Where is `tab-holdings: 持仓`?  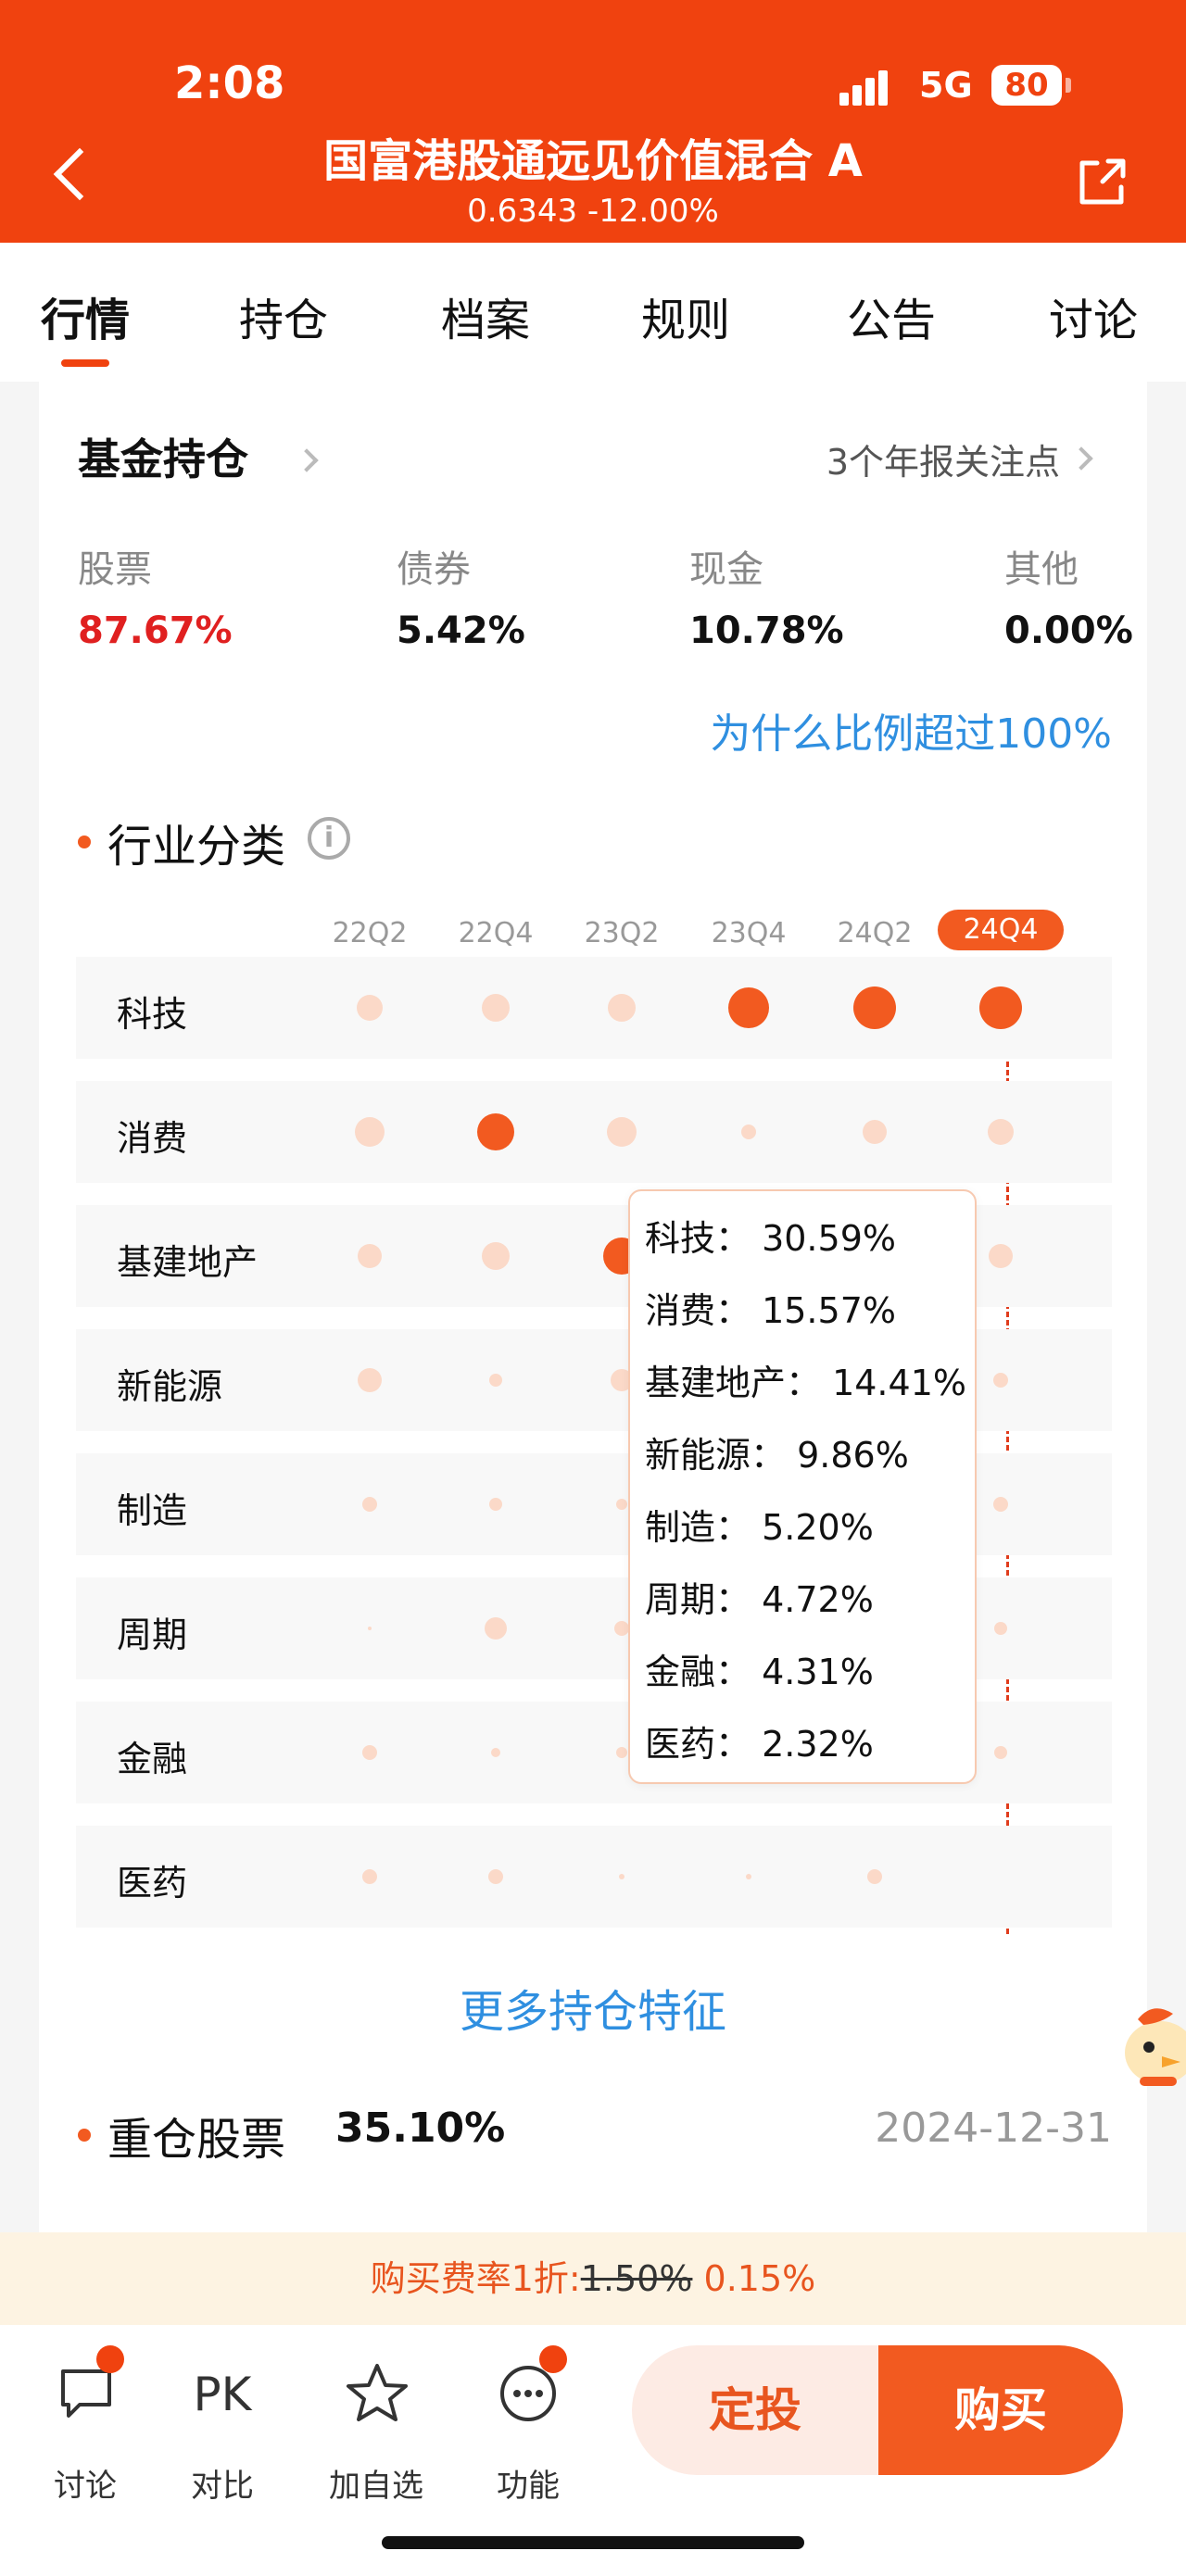
tab-holdings: 持仓 is located at coordinates (284, 320).